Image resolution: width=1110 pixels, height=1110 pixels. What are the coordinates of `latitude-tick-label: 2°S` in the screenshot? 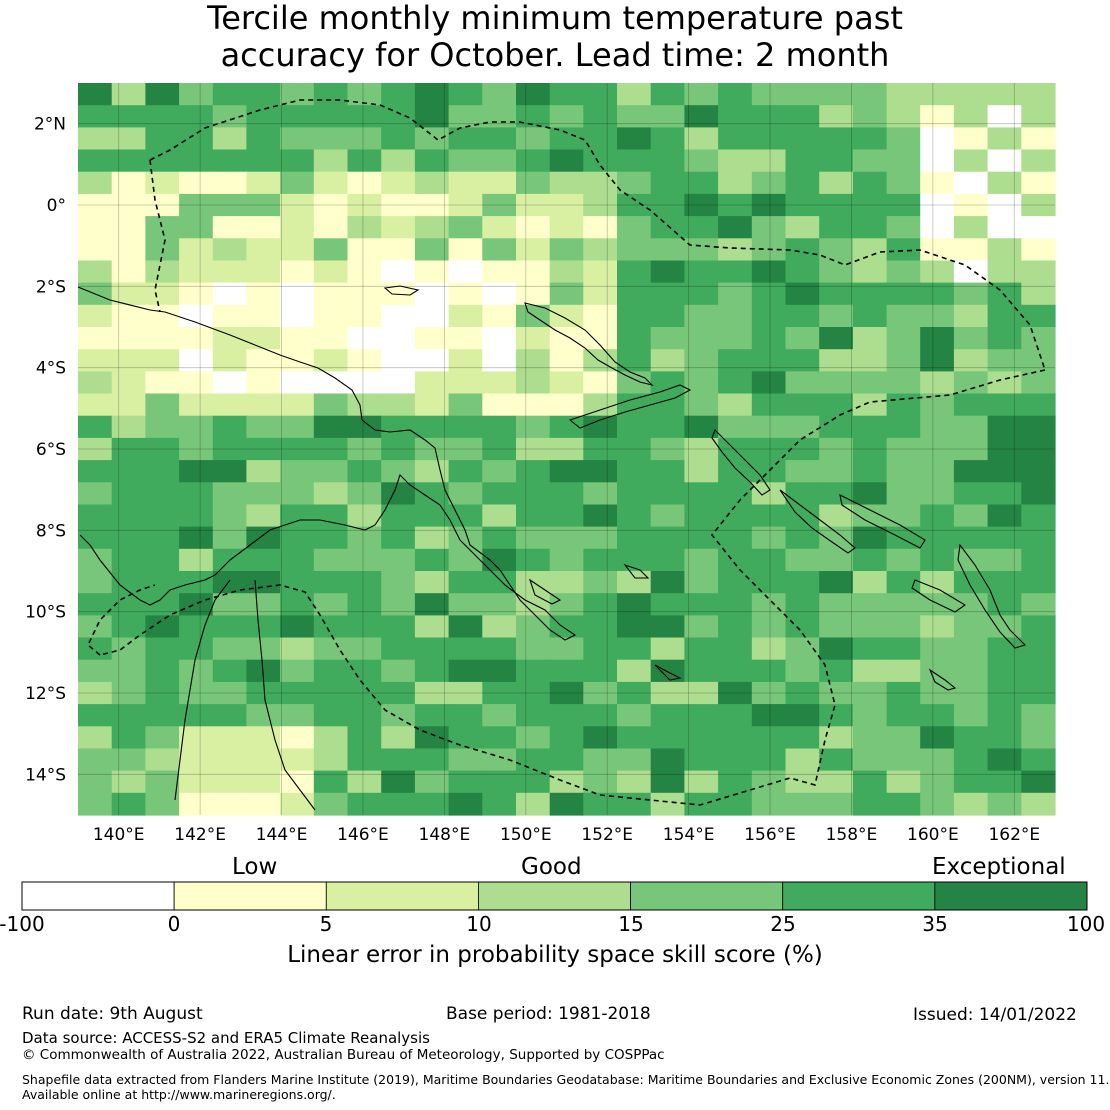 It's located at (51, 287).